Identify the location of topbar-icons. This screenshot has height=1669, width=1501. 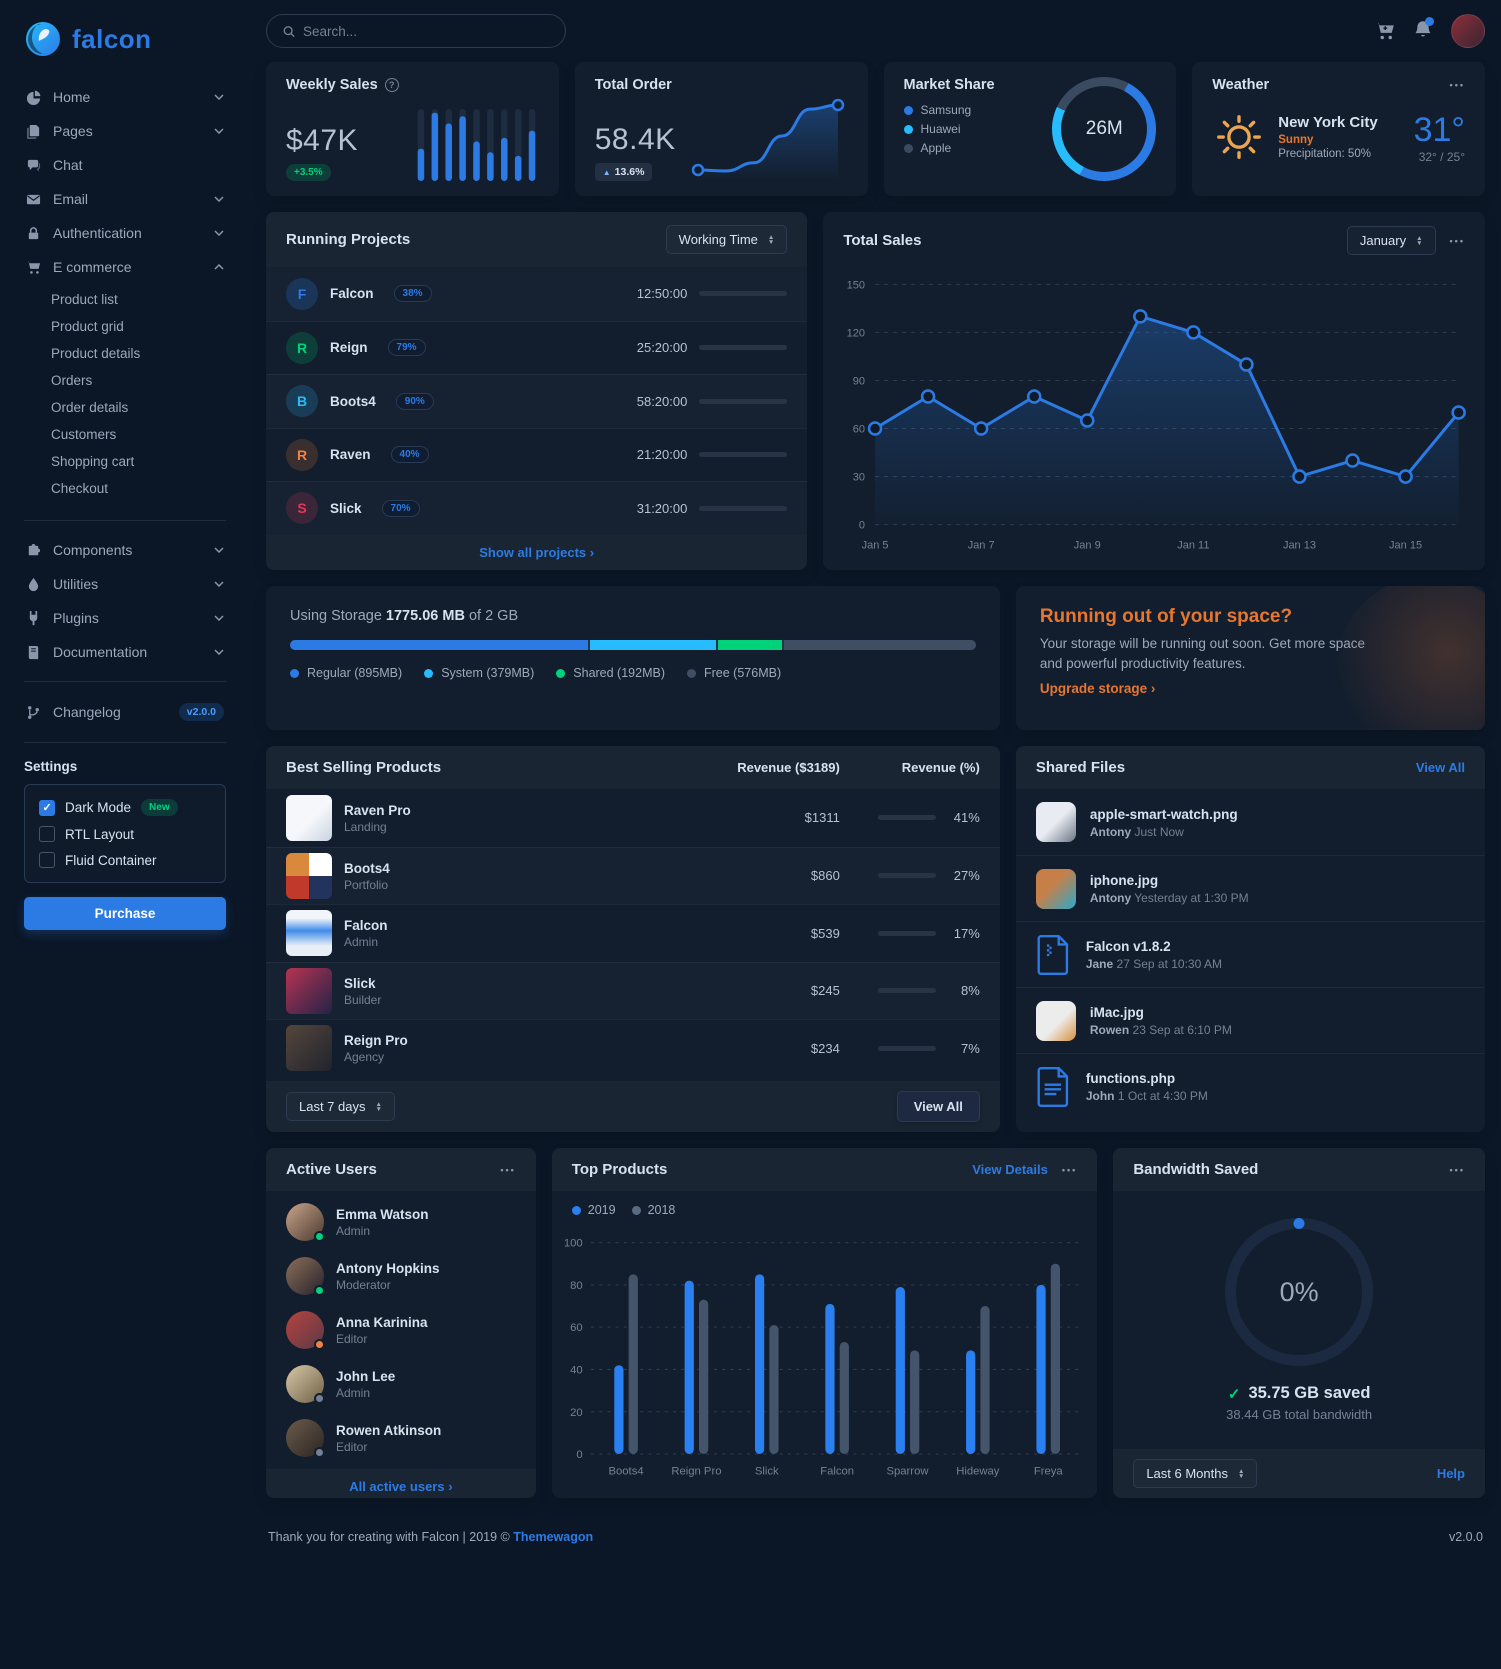
(1430, 31).